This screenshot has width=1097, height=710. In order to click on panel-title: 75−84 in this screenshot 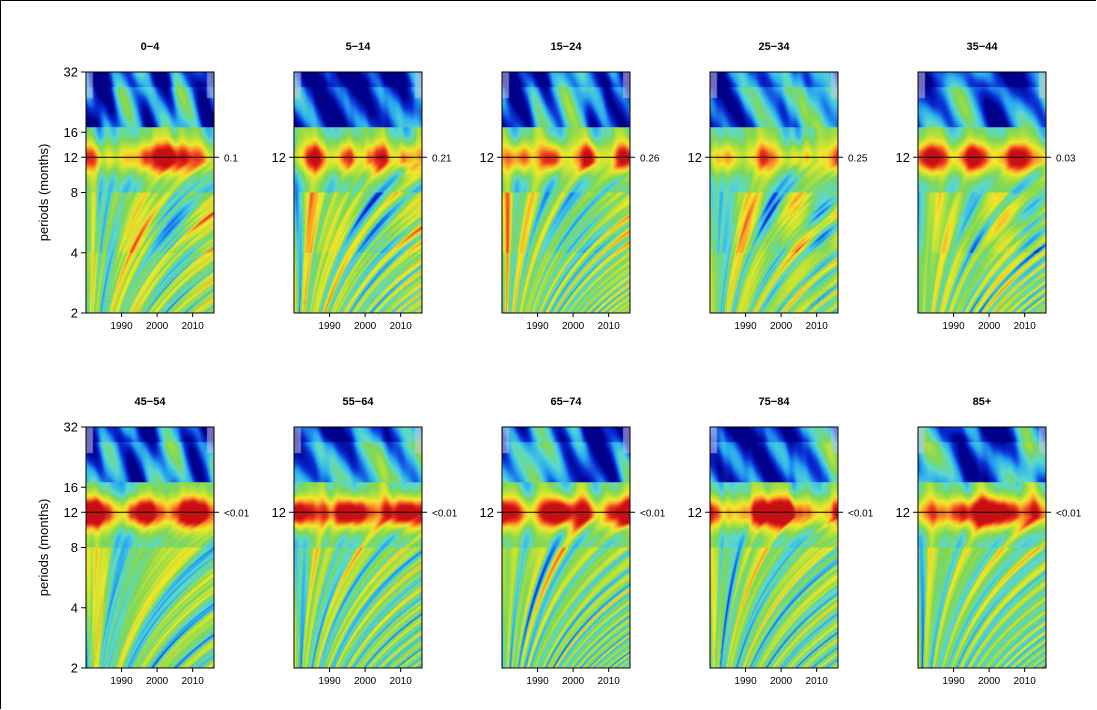, I will do `click(775, 402)`.